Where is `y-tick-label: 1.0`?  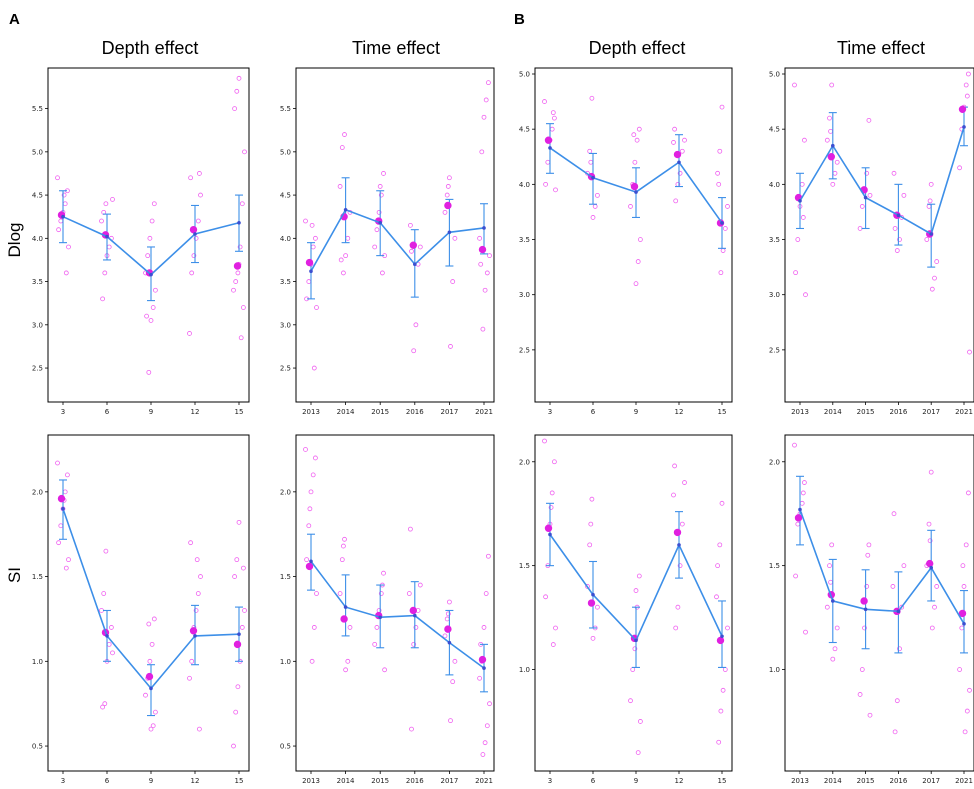 y-tick-label: 1.0 is located at coordinates (285, 662).